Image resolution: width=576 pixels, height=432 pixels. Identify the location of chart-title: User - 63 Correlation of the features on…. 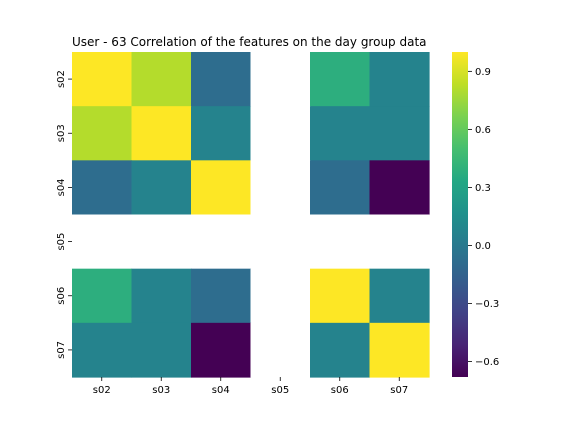
(249, 42).